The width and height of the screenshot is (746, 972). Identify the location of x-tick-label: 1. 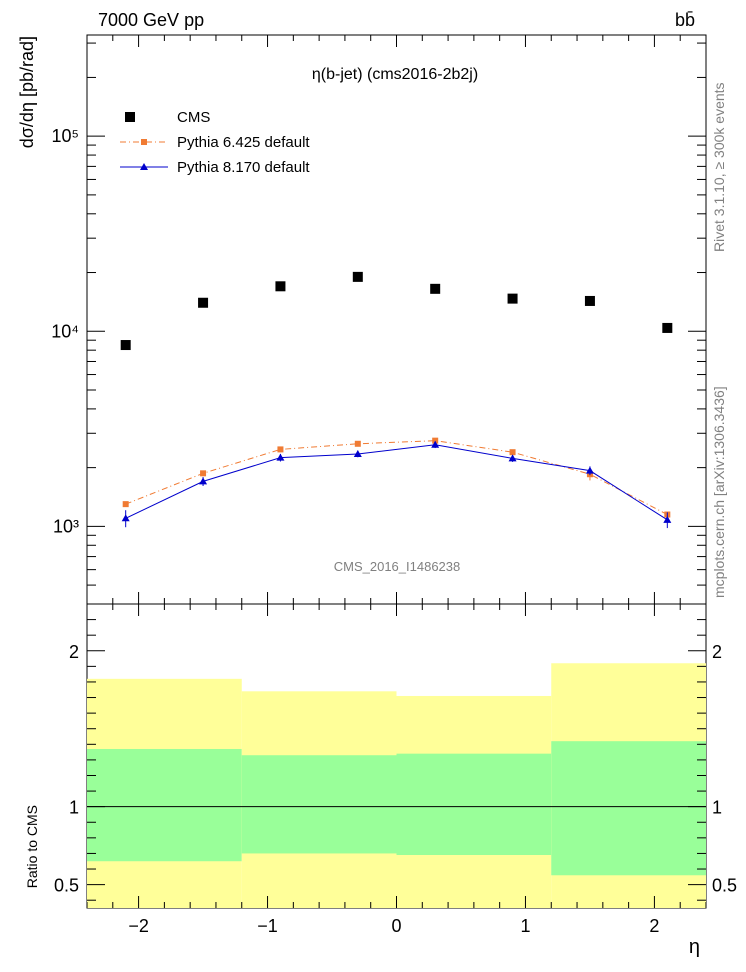
(525, 926).